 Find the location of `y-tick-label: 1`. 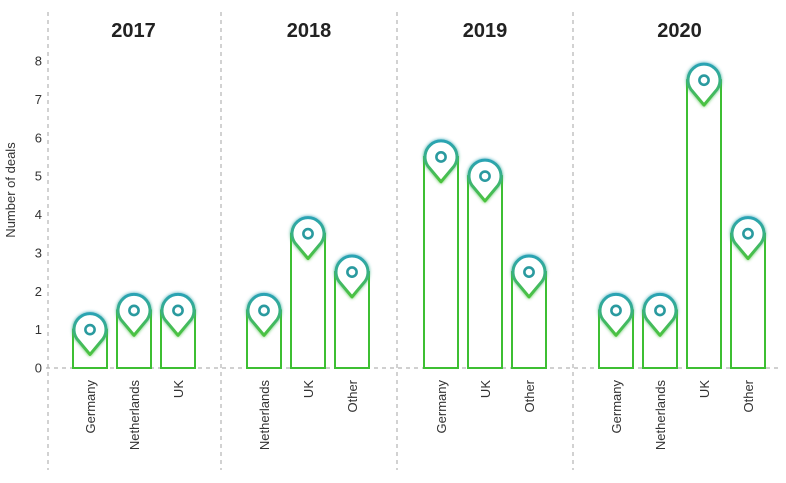

y-tick-label: 1 is located at coordinates (38, 329).